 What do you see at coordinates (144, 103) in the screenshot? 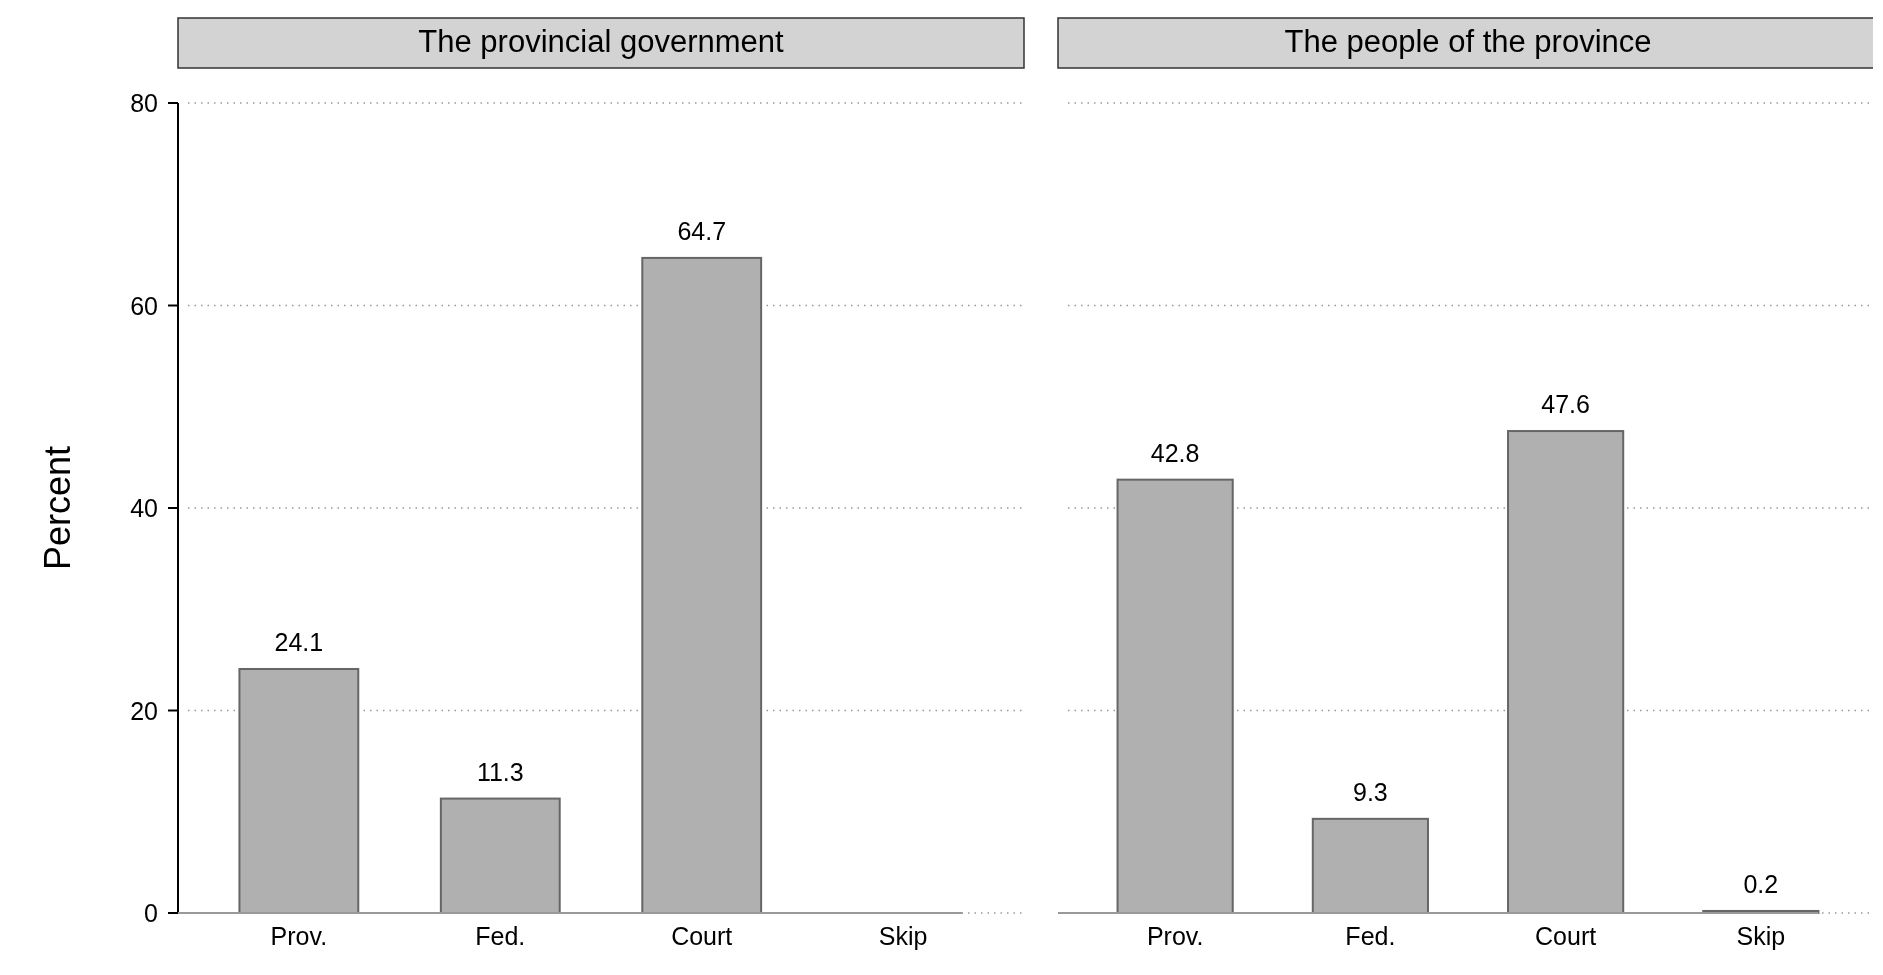
I see `y-tick-label: 80` at bounding box center [144, 103].